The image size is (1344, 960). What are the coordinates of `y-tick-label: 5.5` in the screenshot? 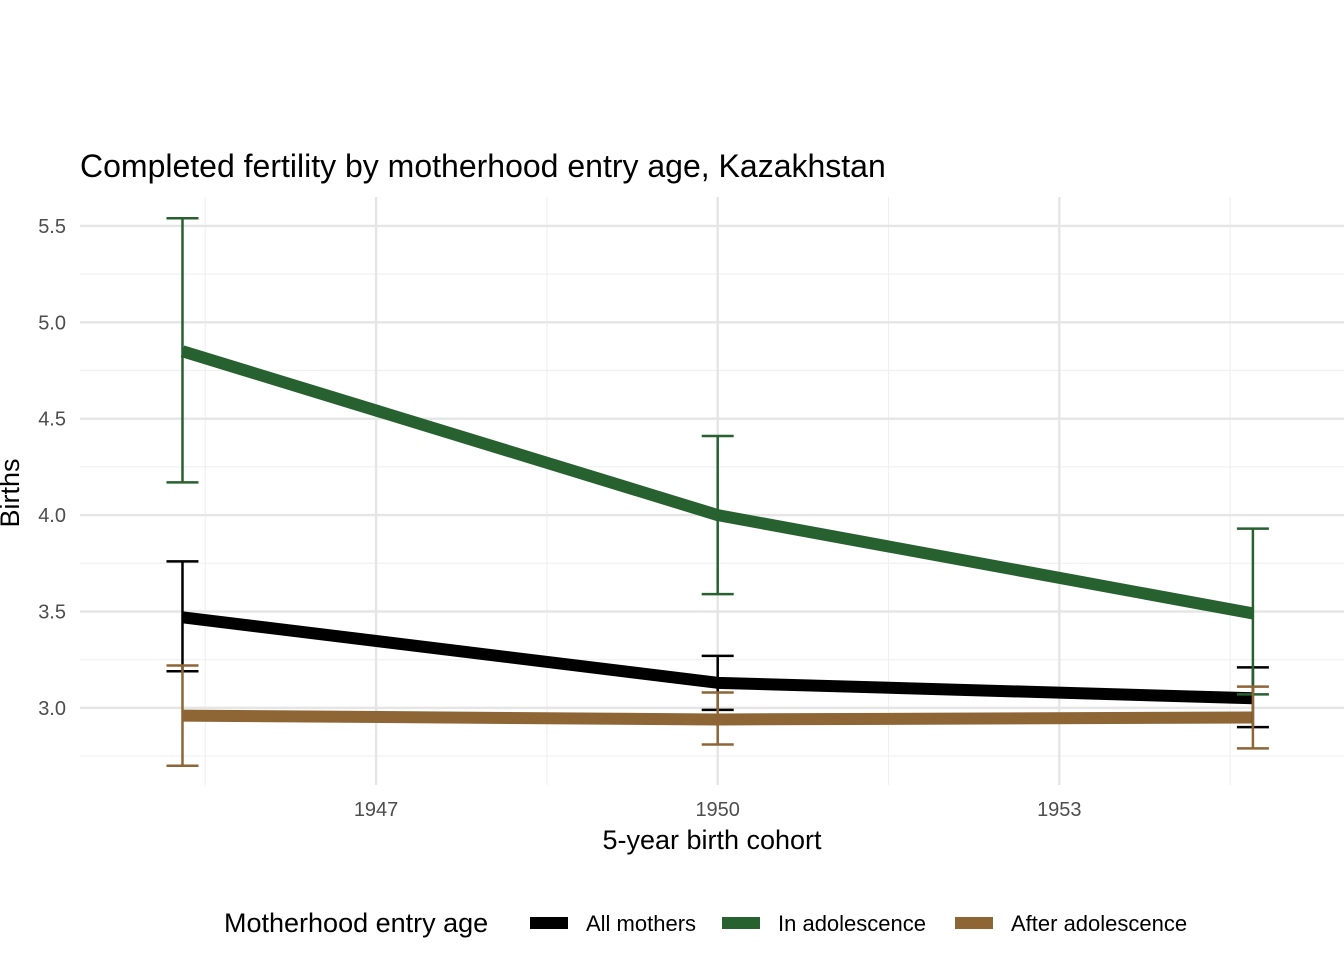 It's located at (52, 227).